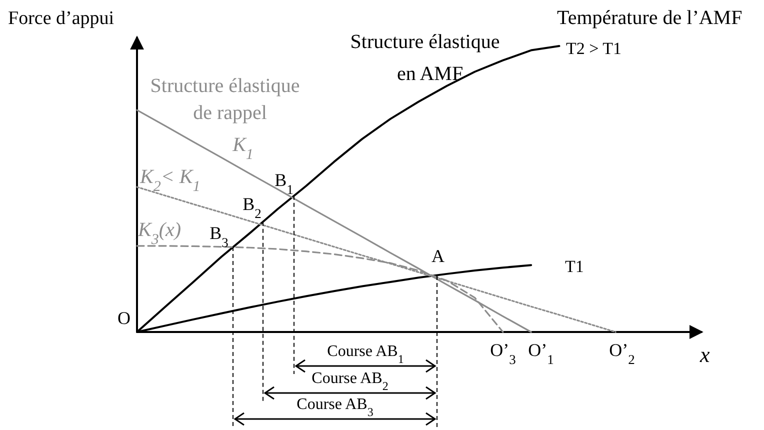 The width and height of the screenshot is (764, 430). I want to click on text: O’$_{1}$, so click(541, 353).